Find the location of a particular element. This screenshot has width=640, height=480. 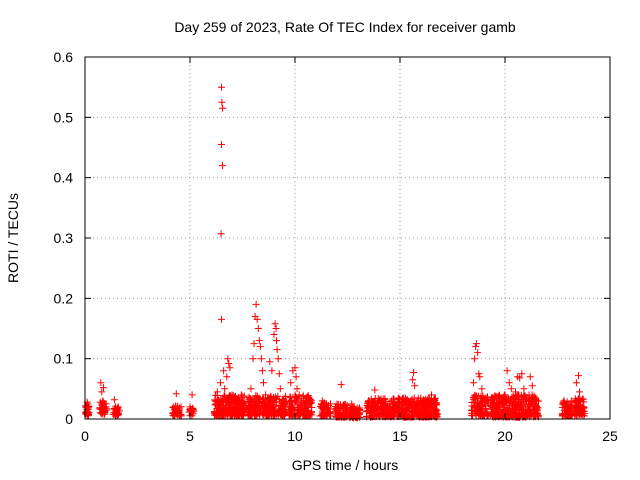

y-tick-label: 0.2 is located at coordinates (64, 298).